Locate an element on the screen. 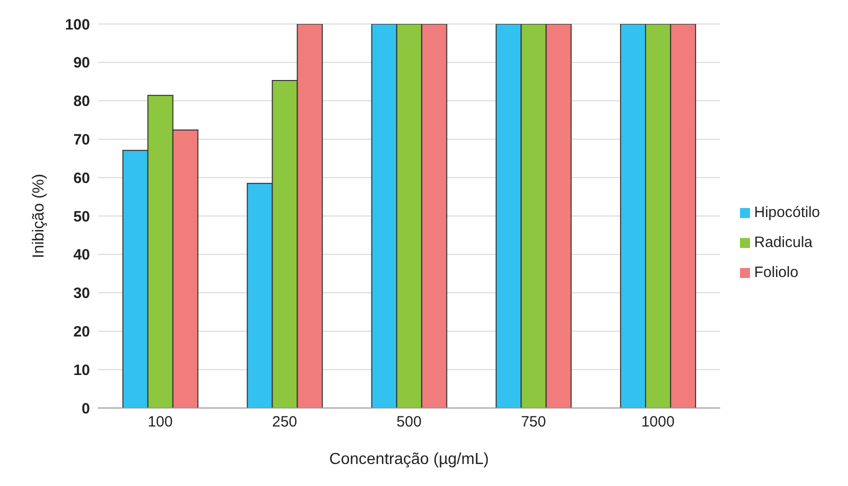 The image size is (848, 486). legend-label: Radicula is located at coordinates (783, 242).